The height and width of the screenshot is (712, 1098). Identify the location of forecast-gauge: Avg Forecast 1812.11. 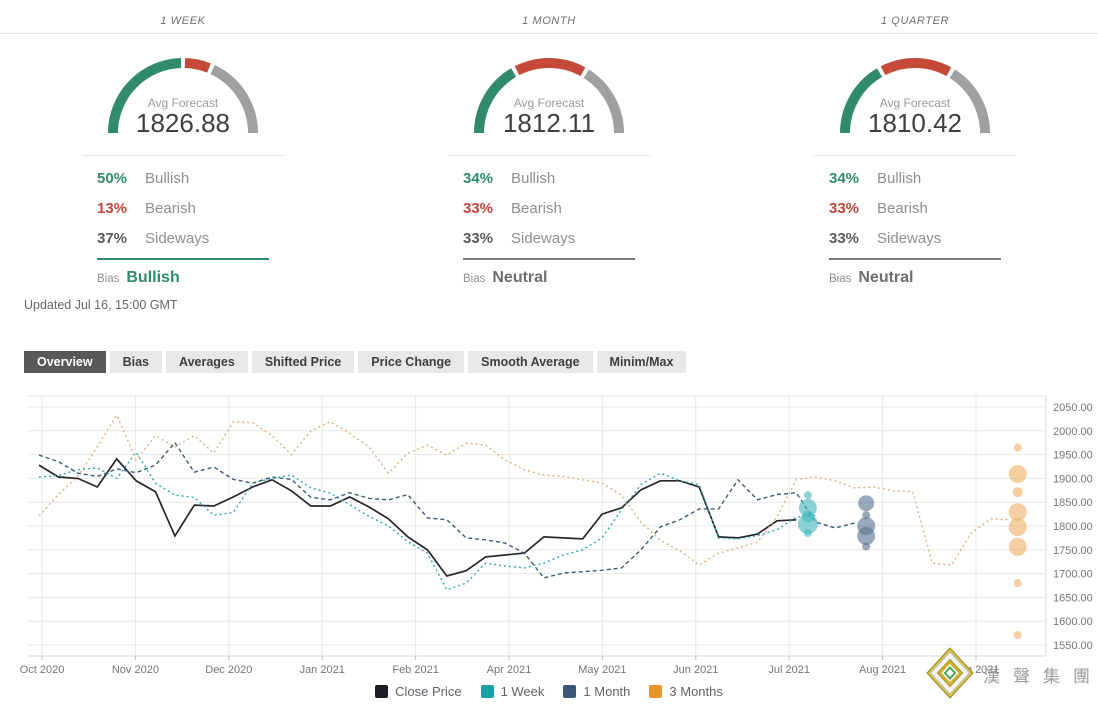
(549, 86).